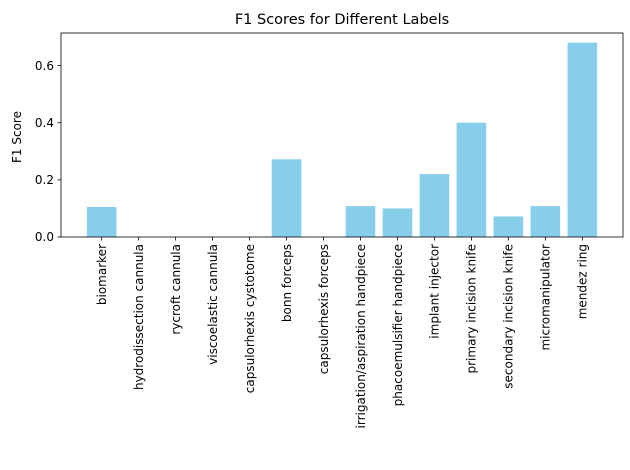  I want to click on x-tick-label: primary incision knife, so click(472, 309).